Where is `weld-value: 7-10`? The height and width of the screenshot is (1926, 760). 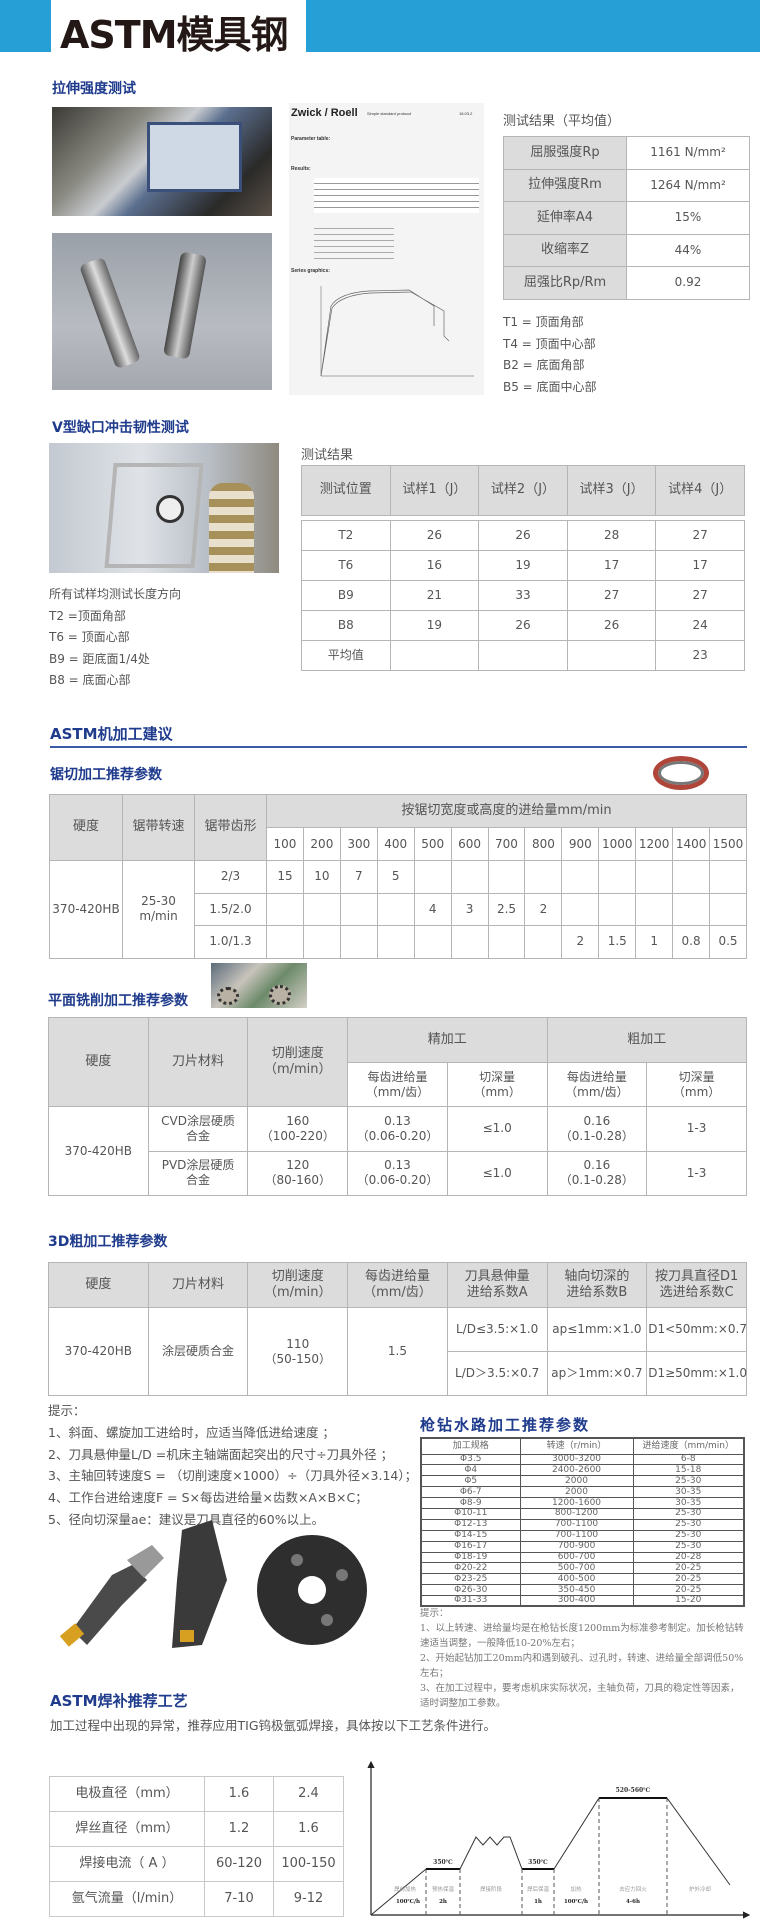 weld-value: 7-10 is located at coordinates (239, 1899).